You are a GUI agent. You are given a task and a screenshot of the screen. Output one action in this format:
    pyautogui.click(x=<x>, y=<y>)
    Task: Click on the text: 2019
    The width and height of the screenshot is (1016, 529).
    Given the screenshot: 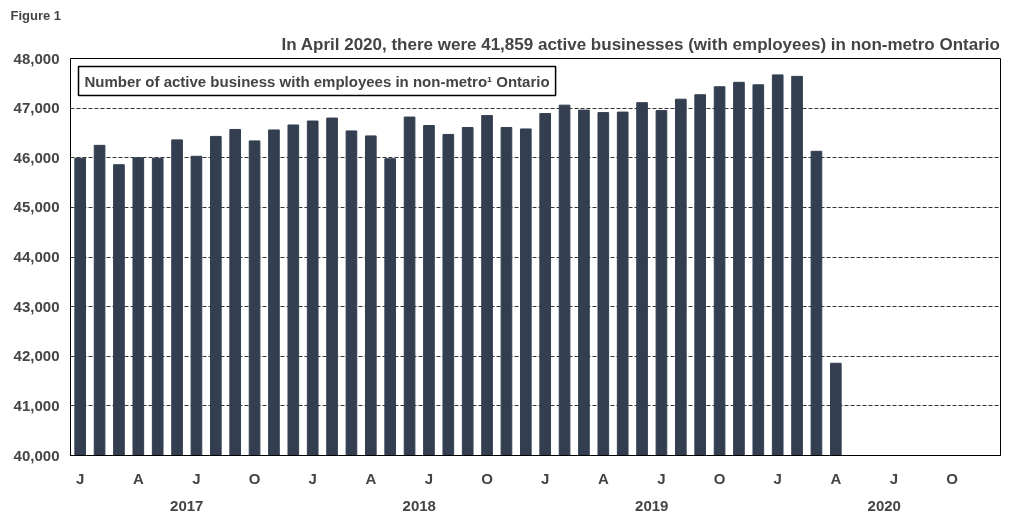 What is the action you would take?
    pyautogui.click(x=652, y=505)
    